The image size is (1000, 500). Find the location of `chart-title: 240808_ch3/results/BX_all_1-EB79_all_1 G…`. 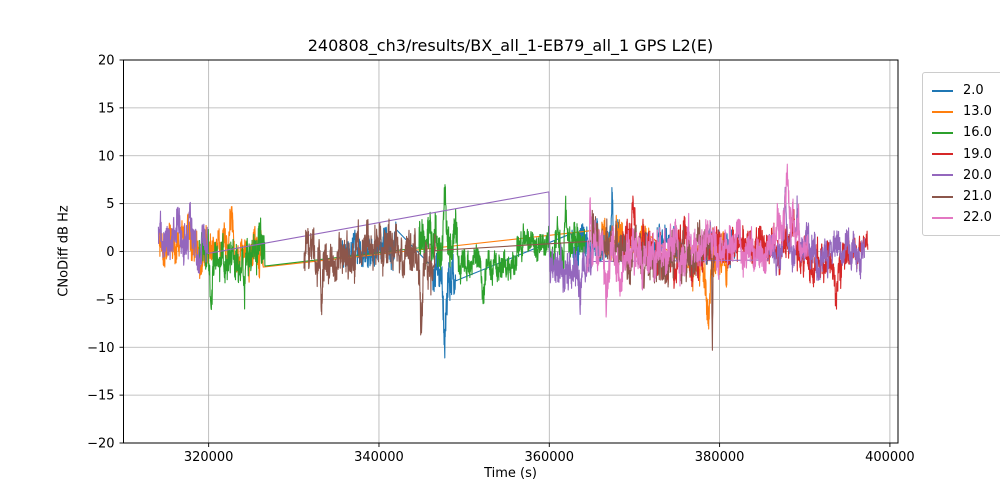

chart-title: 240808_ch3/results/BX_all_1-EB79_all_1 G… is located at coordinates (510, 45).